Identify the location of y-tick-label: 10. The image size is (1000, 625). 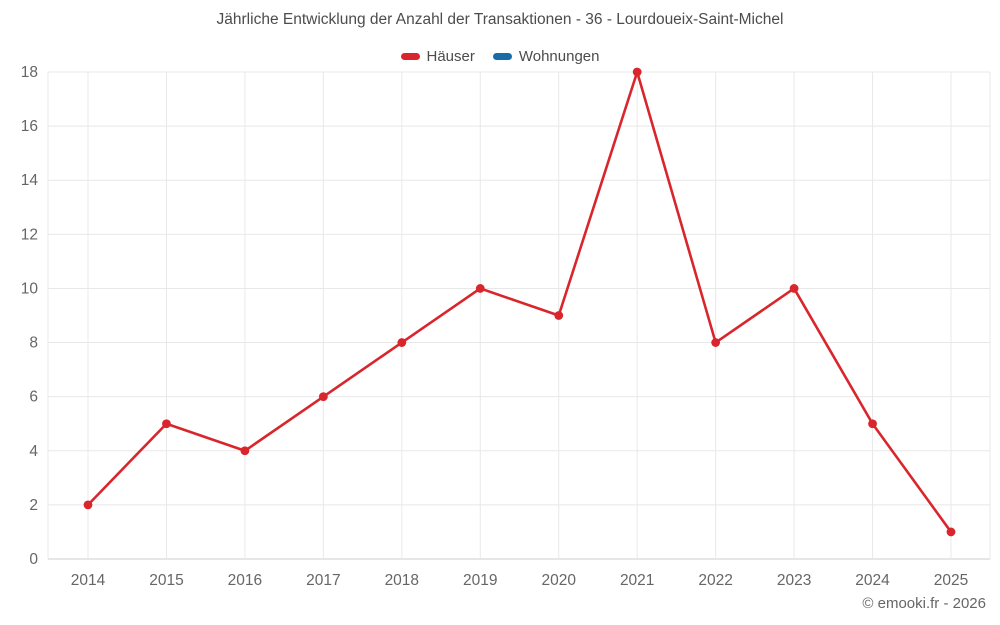
(30, 288).